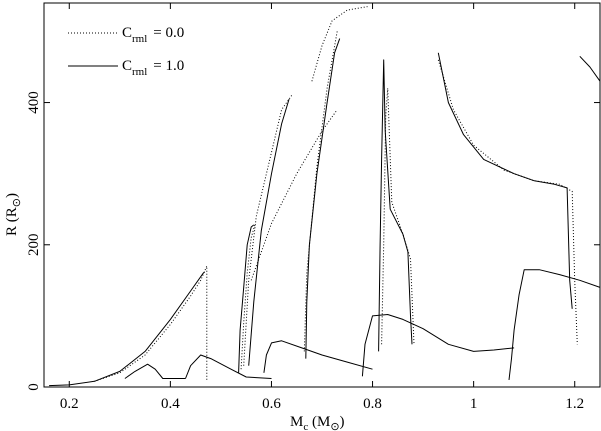 This screenshot has width=601, height=431. What do you see at coordinates (153, 68) in the screenshot?
I see `legend-label-solid: Crml = 1.0` at bounding box center [153, 68].